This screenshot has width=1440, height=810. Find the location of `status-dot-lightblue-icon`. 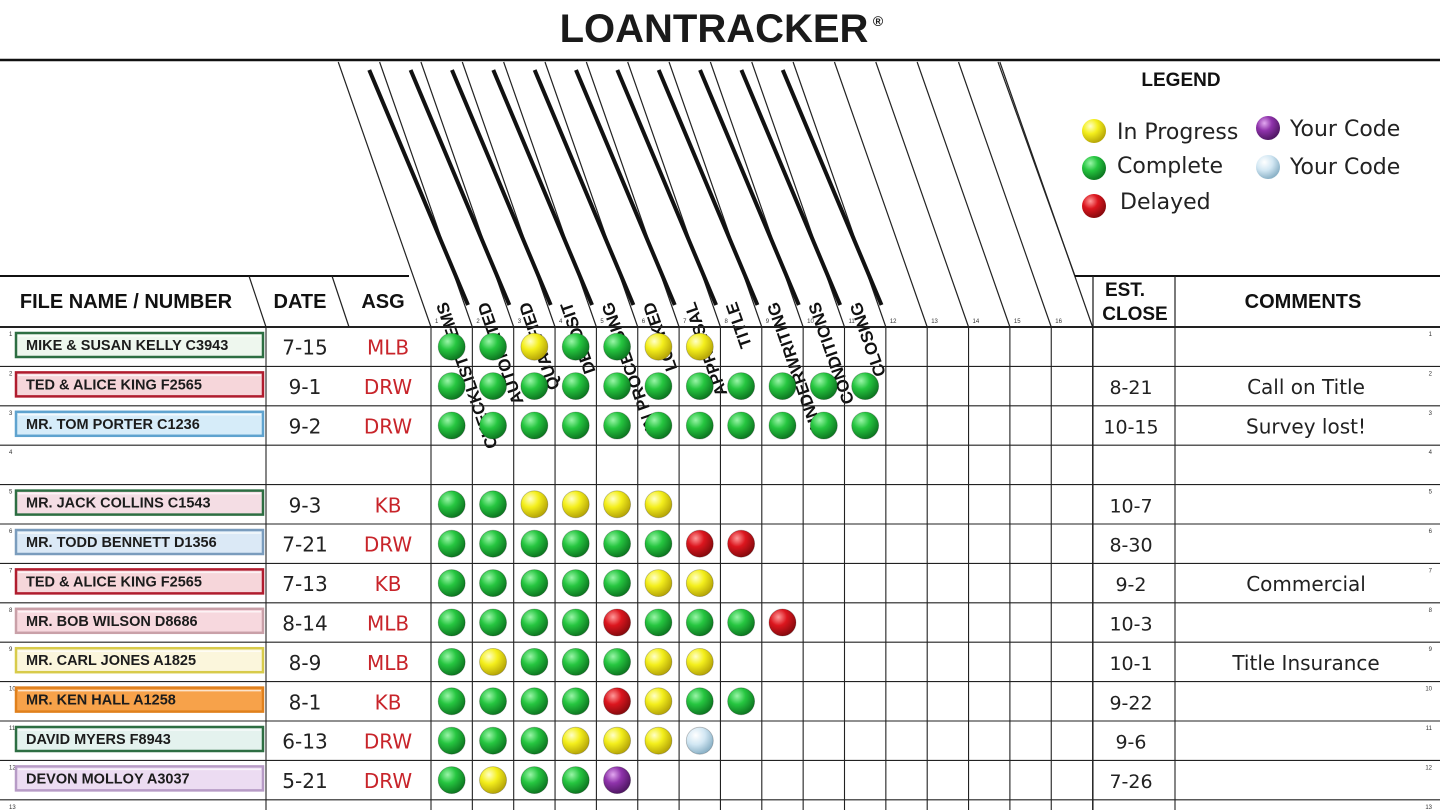

status-dot-lightblue-icon is located at coordinates (699, 740).